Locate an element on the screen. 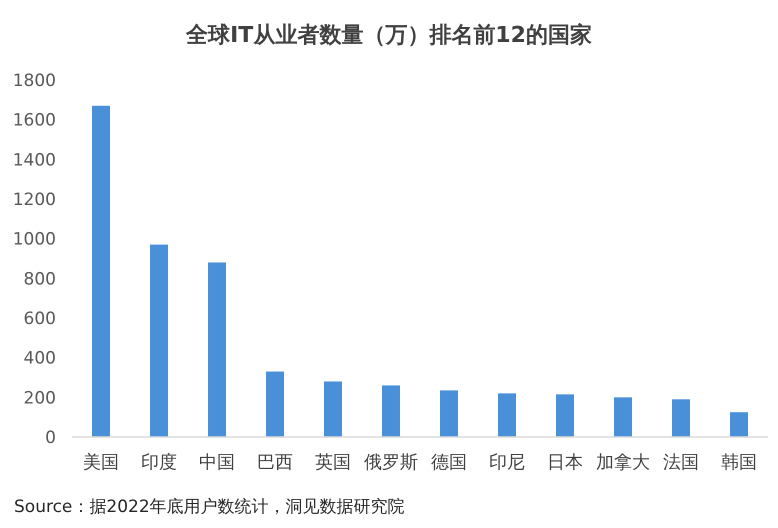 The image size is (778, 528). y-tick-label: 200 is located at coordinates (40, 398).